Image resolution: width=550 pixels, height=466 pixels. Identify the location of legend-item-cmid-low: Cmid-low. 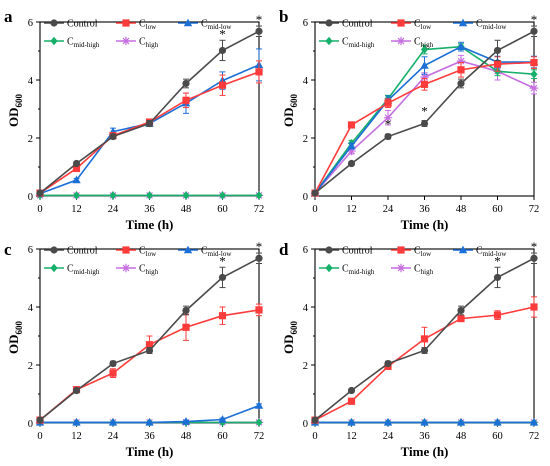
(480, 251).